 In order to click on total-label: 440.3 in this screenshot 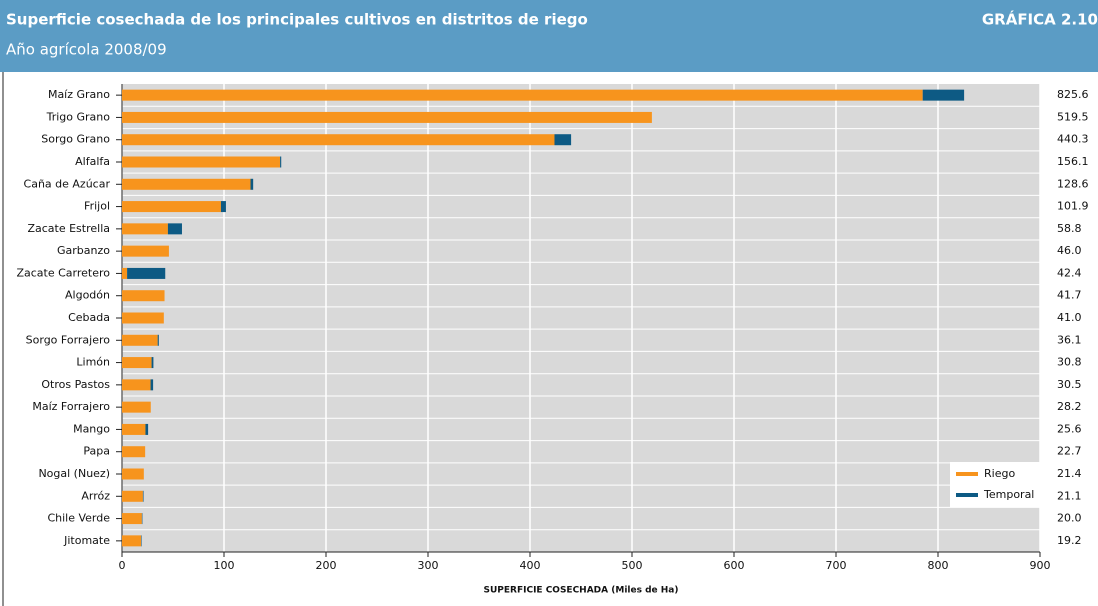, I will do `click(1073, 139)`.